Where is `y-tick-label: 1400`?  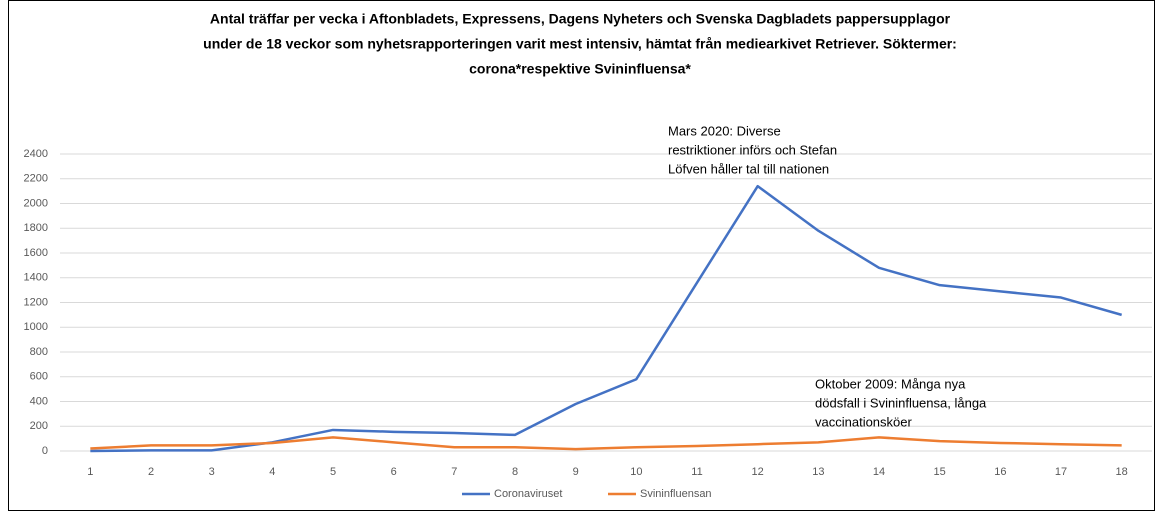
y-tick-label: 1400 is located at coordinates (36, 278).